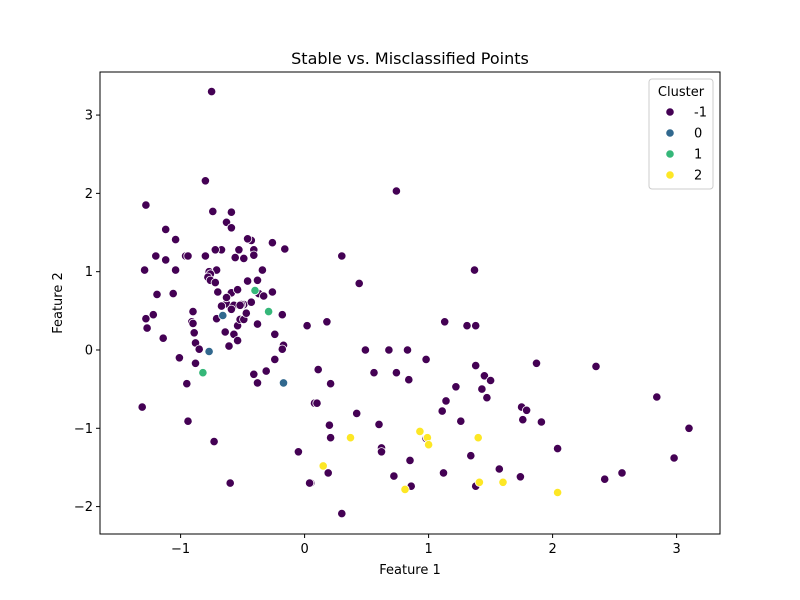  What do you see at coordinates (89, 194) in the screenshot?
I see `y-tick-label: 2` at bounding box center [89, 194].